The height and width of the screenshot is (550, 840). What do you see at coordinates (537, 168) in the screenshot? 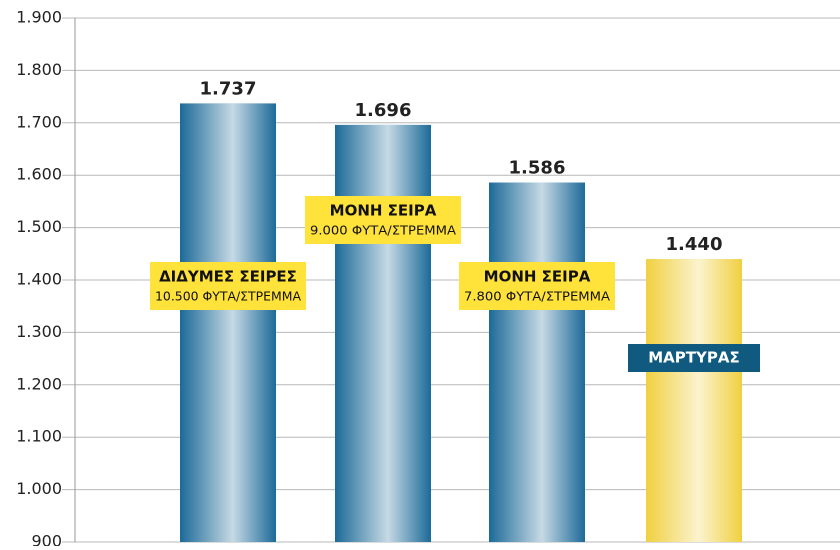
I see `value-label: 1.586` at bounding box center [537, 168].